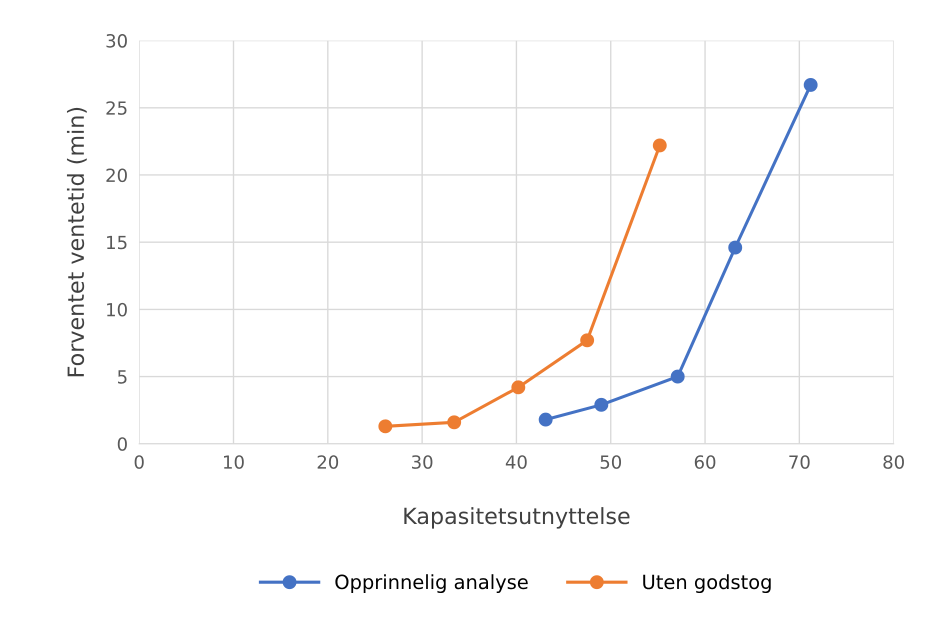 The width and height of the screenshot is (928, 634). I want to click on x-tick-label: 60, so click(705, 462).